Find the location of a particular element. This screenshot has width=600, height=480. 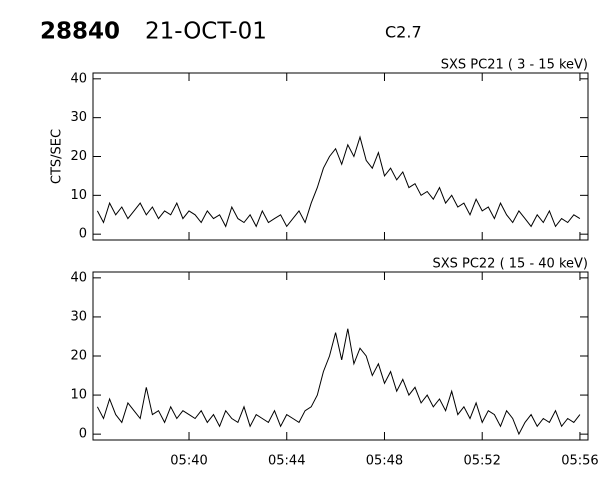

x-tick-label: 05:48 is located at coordinates (384, 461).